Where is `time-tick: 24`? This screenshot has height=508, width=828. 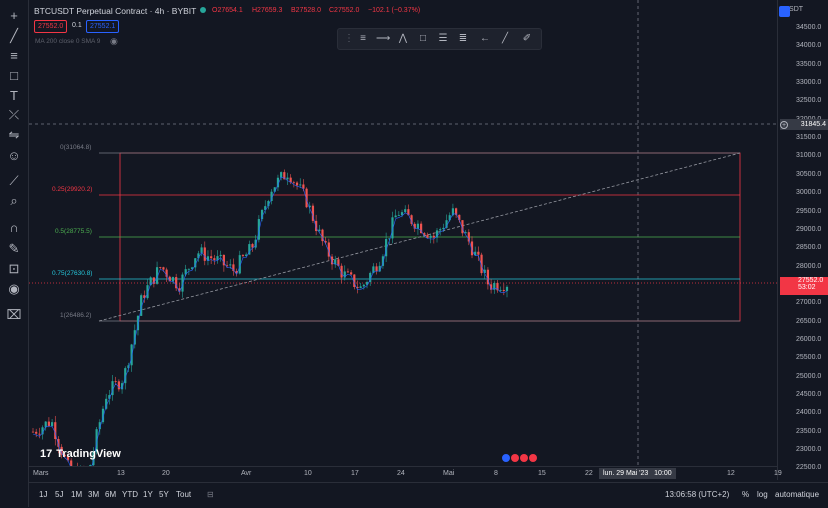 time-tick: 24 is located at coordinates (401, 473).